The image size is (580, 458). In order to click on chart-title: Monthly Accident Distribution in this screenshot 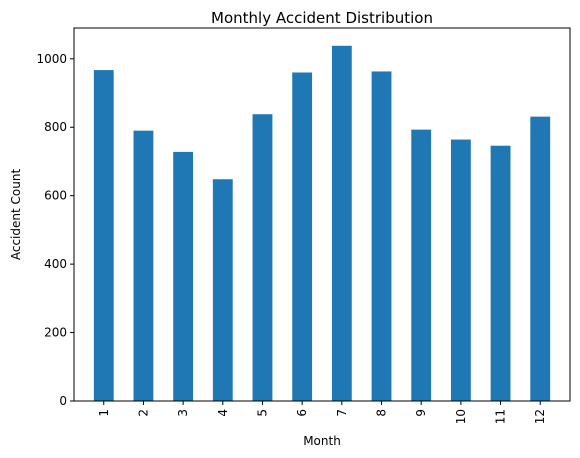, I will do `click(322, 18)`.